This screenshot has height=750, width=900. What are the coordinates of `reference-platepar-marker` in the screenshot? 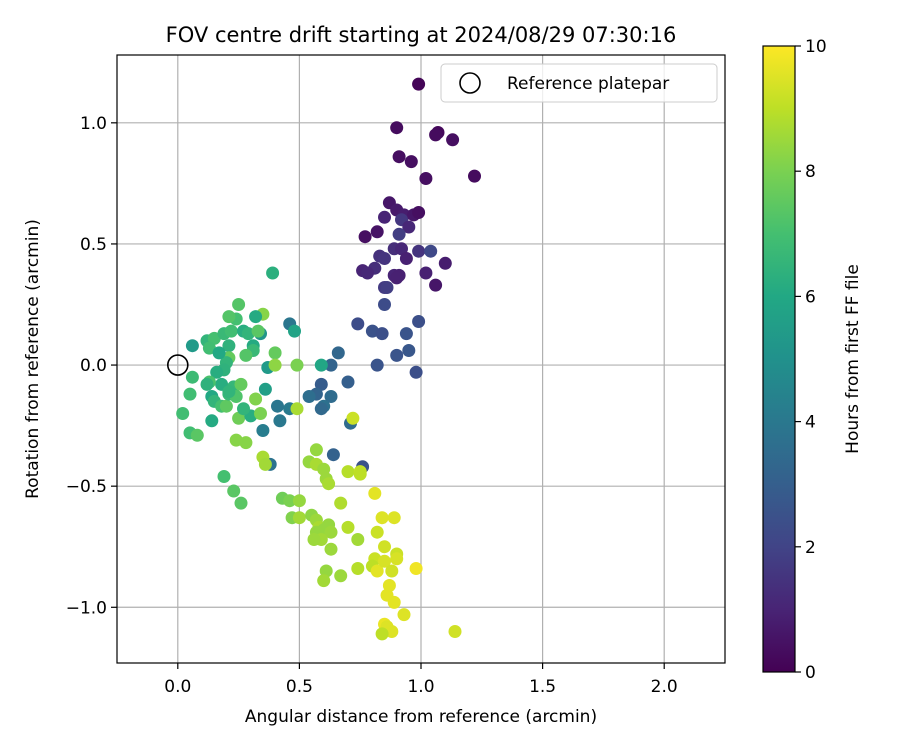 It's located at (178, 365).